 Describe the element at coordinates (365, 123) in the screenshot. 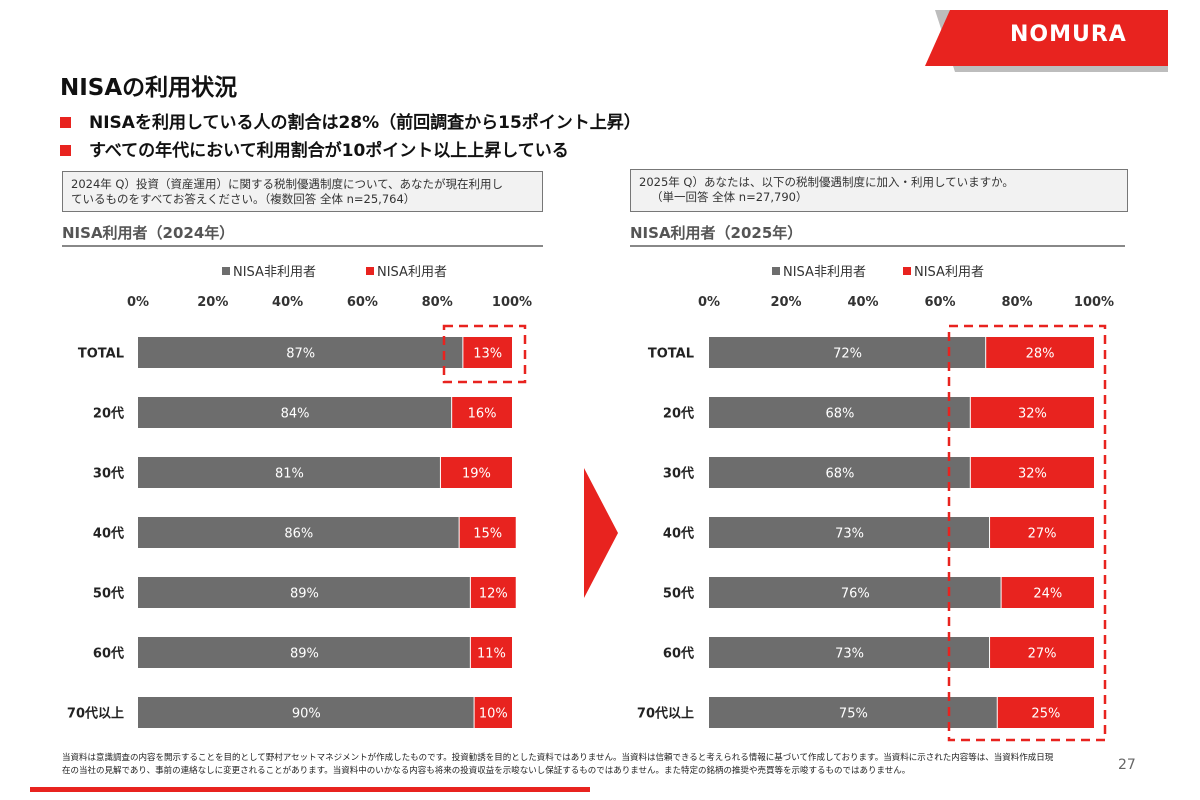

I see `bullet-1-text: NISAを利用している人の割合は28%（前回調査から15ポイント上昇）` at that location.